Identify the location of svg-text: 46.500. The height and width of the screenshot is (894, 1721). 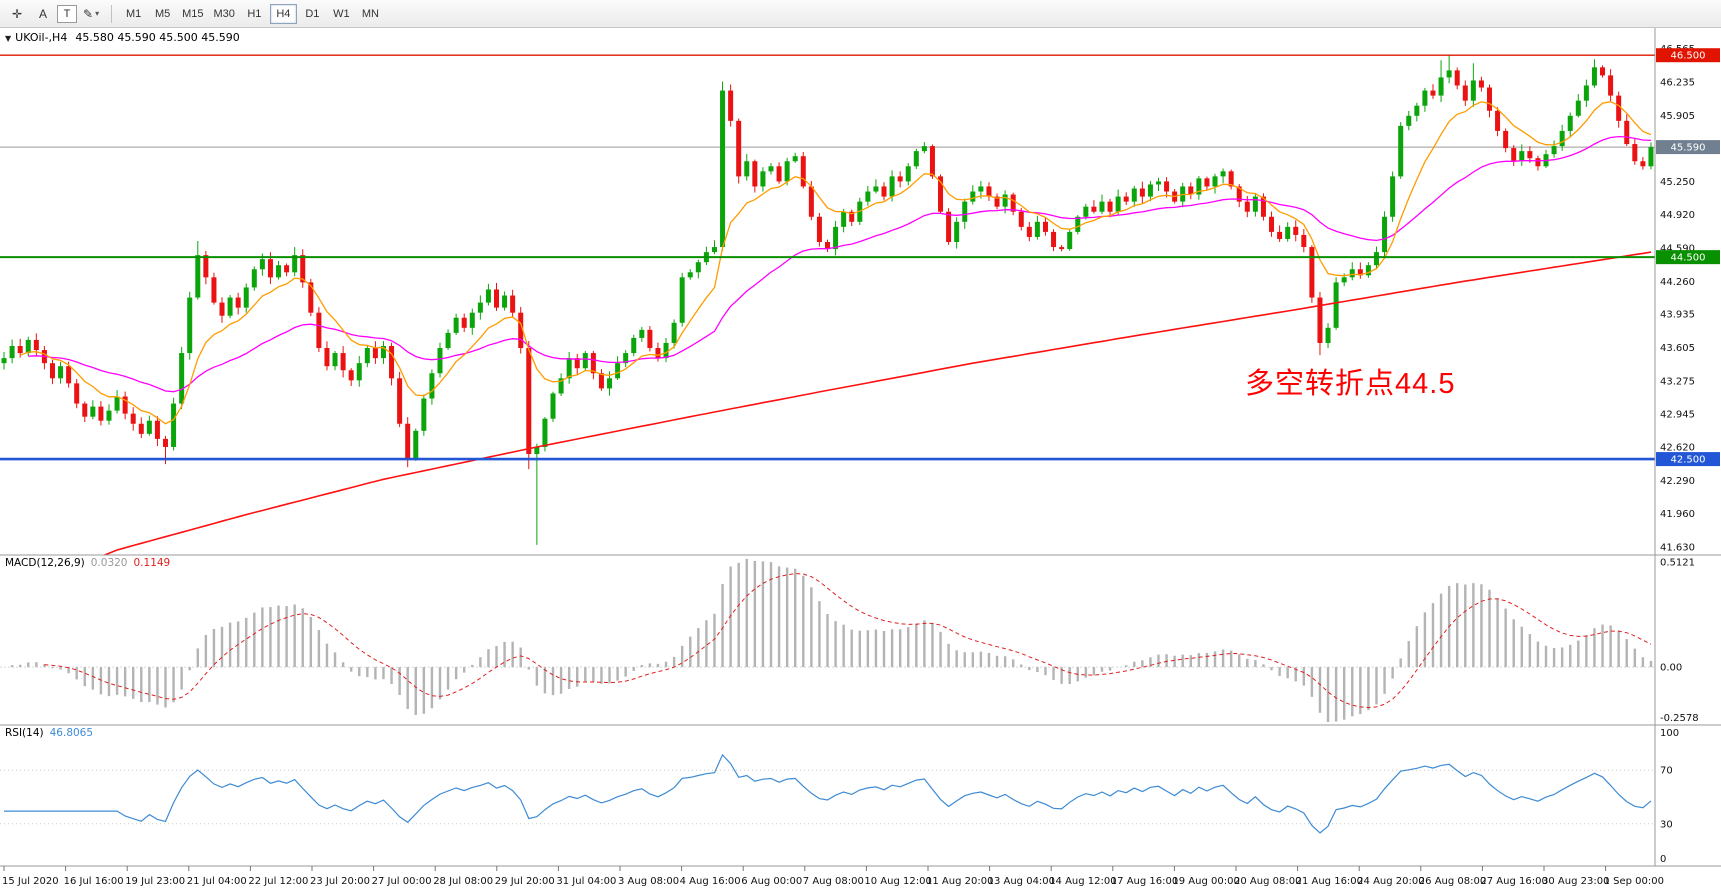
(1688, 56).